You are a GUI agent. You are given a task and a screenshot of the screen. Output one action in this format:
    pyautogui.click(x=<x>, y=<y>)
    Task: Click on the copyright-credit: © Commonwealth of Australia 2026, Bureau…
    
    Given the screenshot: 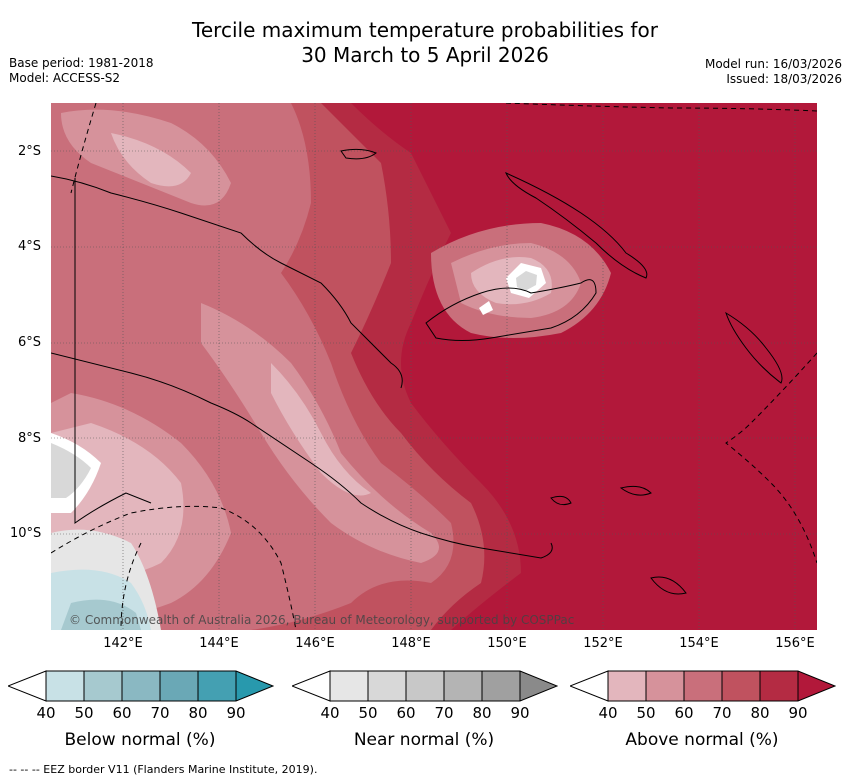 What is the action you would take?
    pyautogui.click(x=322, y=620)
    